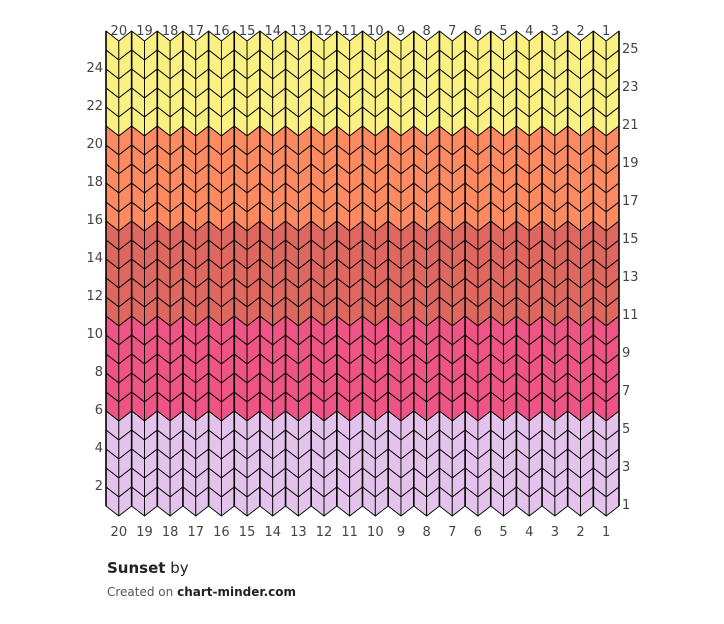 This screenshot has width=724, height=624. What do you see at coordinates (196, 532) in the screenshot?
I see `column-label-bottom: 17` at bounding box center [196, 532].